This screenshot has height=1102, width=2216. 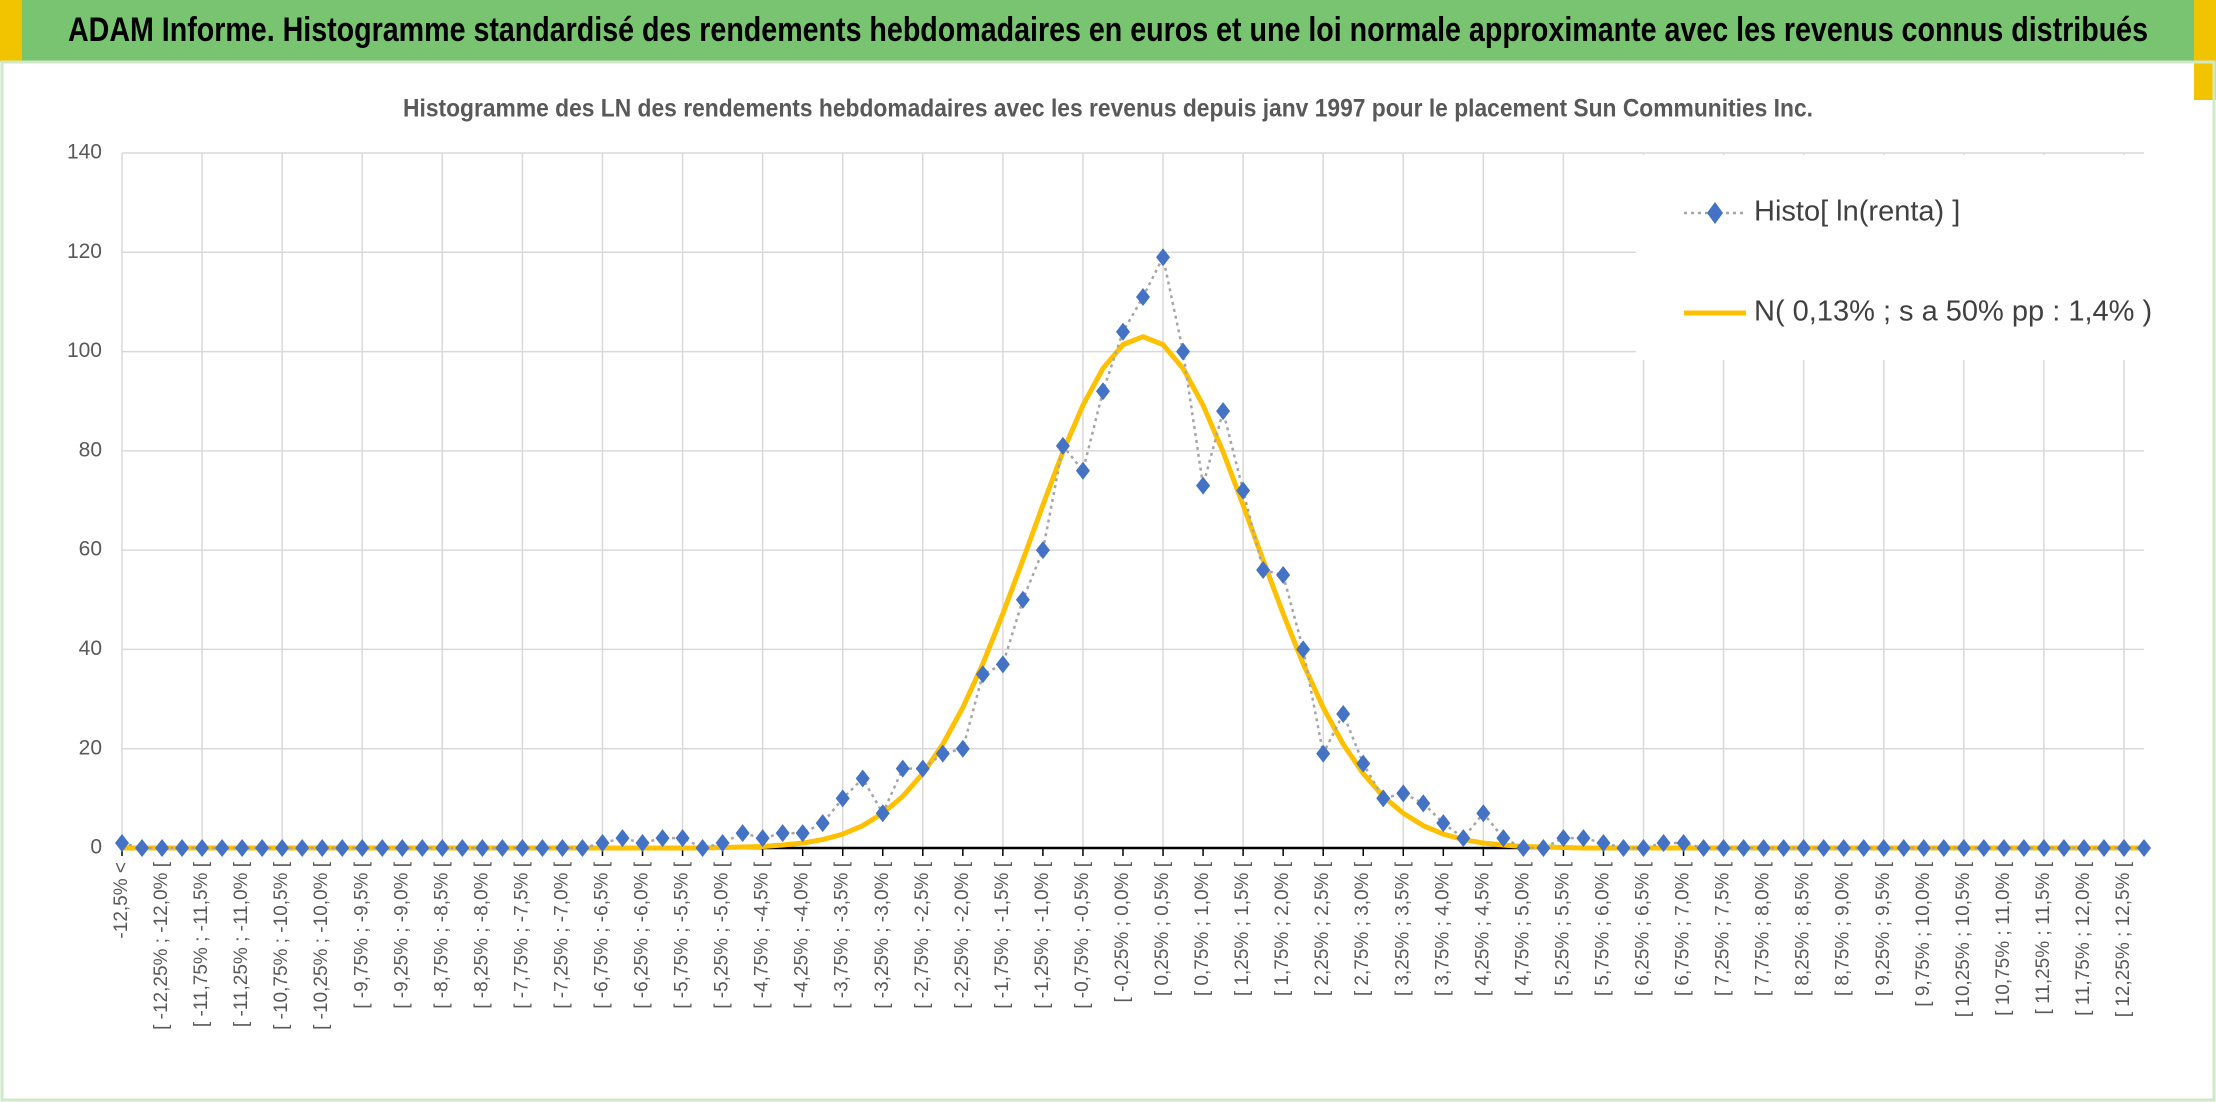 What do you see at coordinates (84, 152) in the screenshot?
I see `y-tick-label: 140` at bounding box center [84, 152].